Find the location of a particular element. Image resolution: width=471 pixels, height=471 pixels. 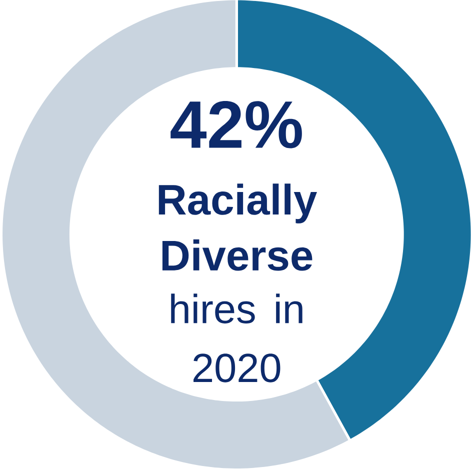

text: Racially Diverse is located at coordinates (237, 227).